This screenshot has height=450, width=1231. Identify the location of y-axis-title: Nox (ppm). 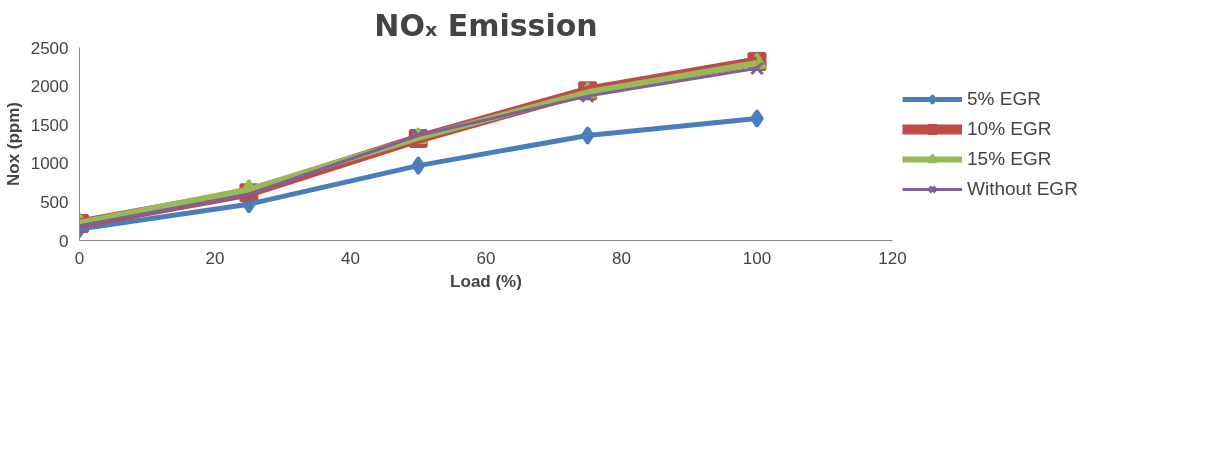
(13, 144).